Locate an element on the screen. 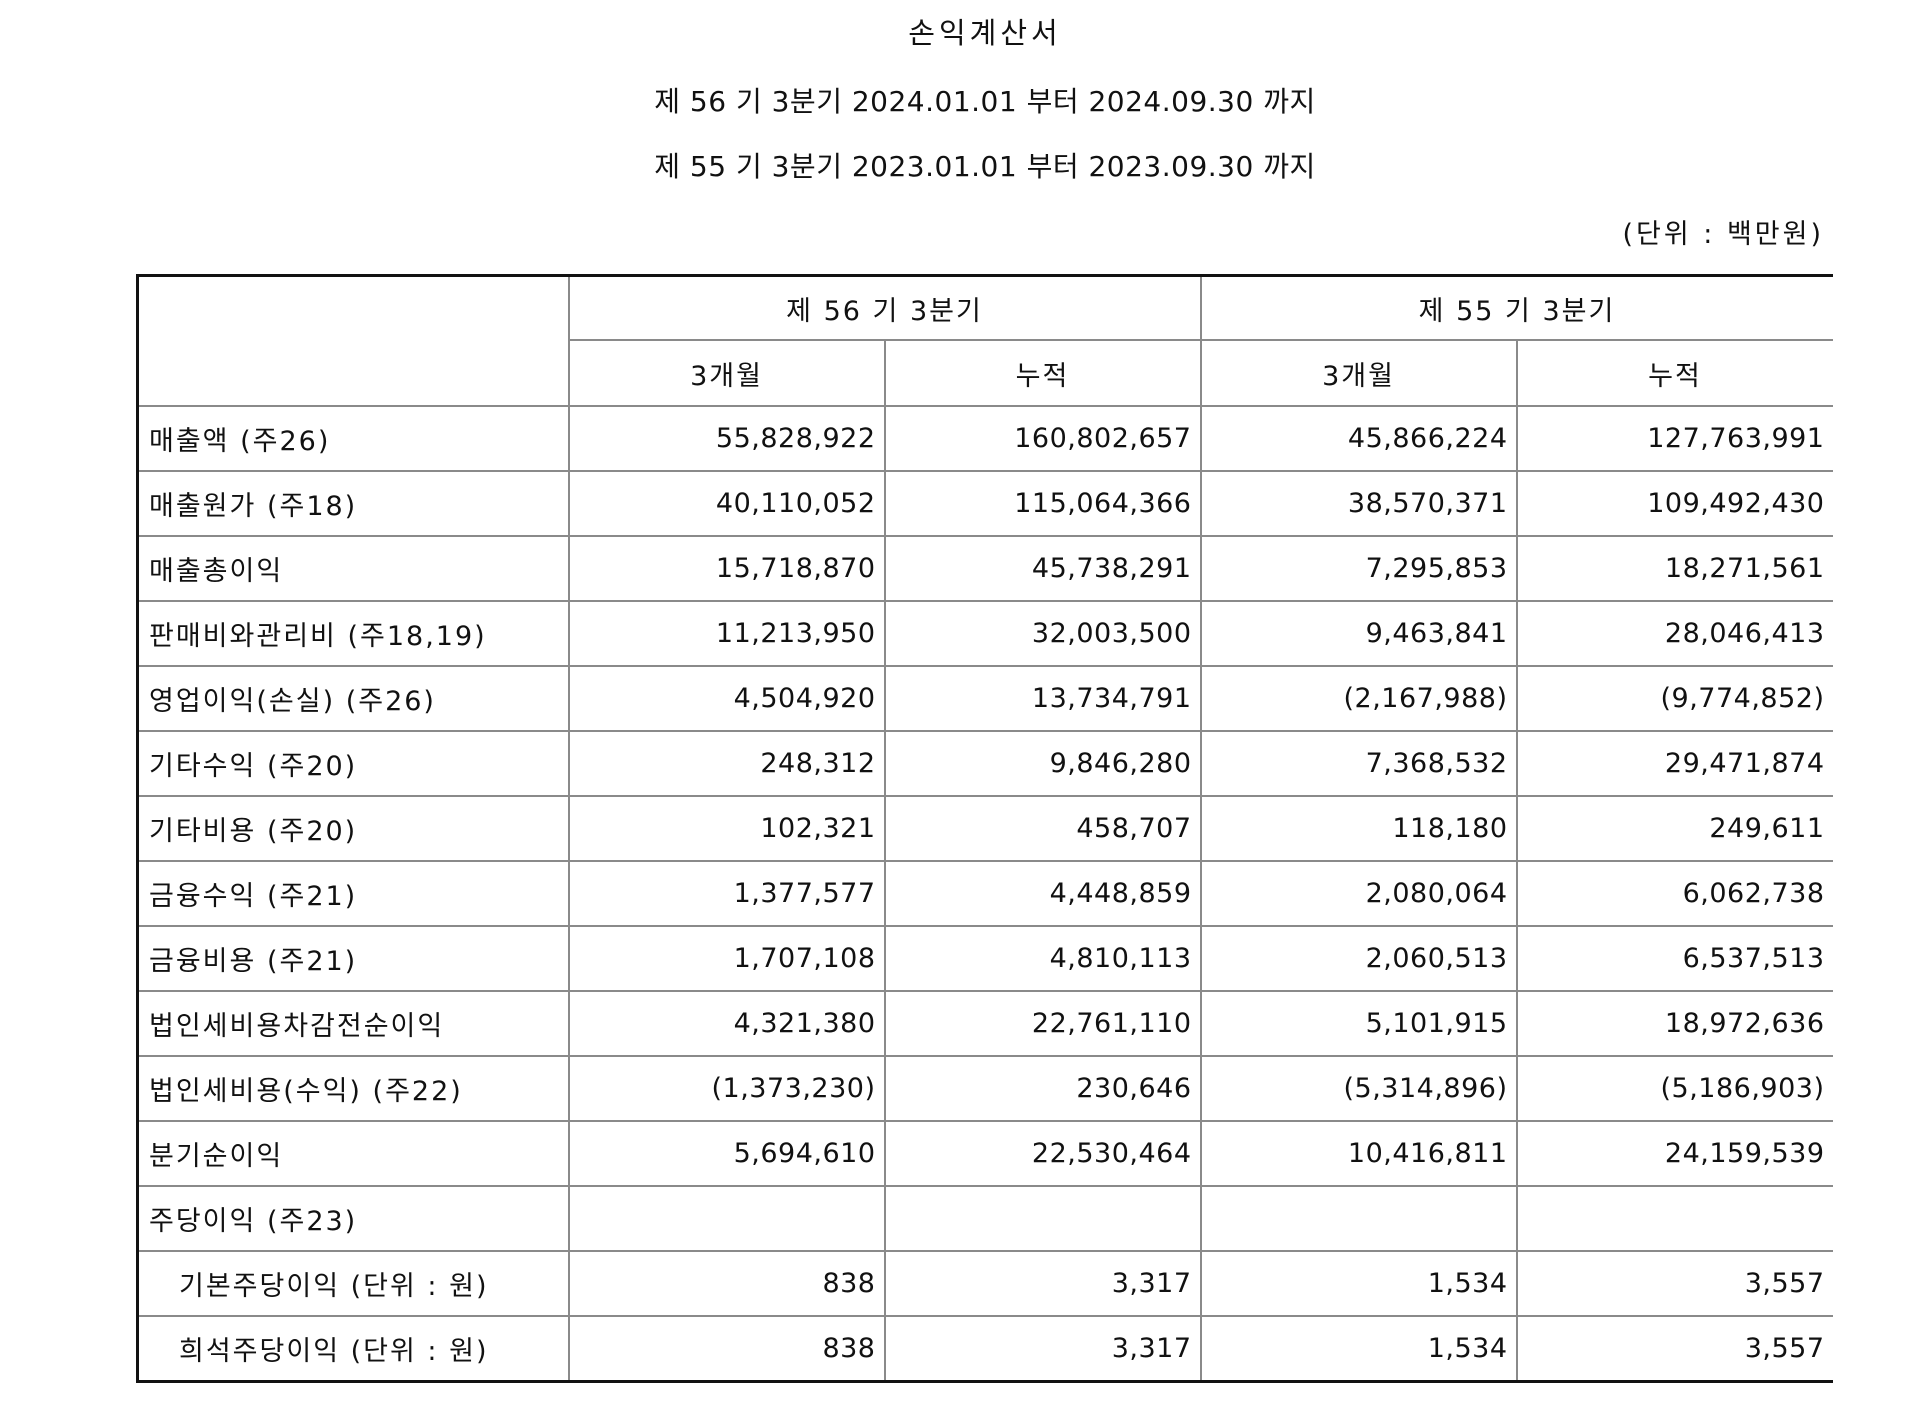 Image resolution: width=1920 pixels, height=1422 pixels. table-row: 주당이익 (주23) is located at coordinates (984, 1218).